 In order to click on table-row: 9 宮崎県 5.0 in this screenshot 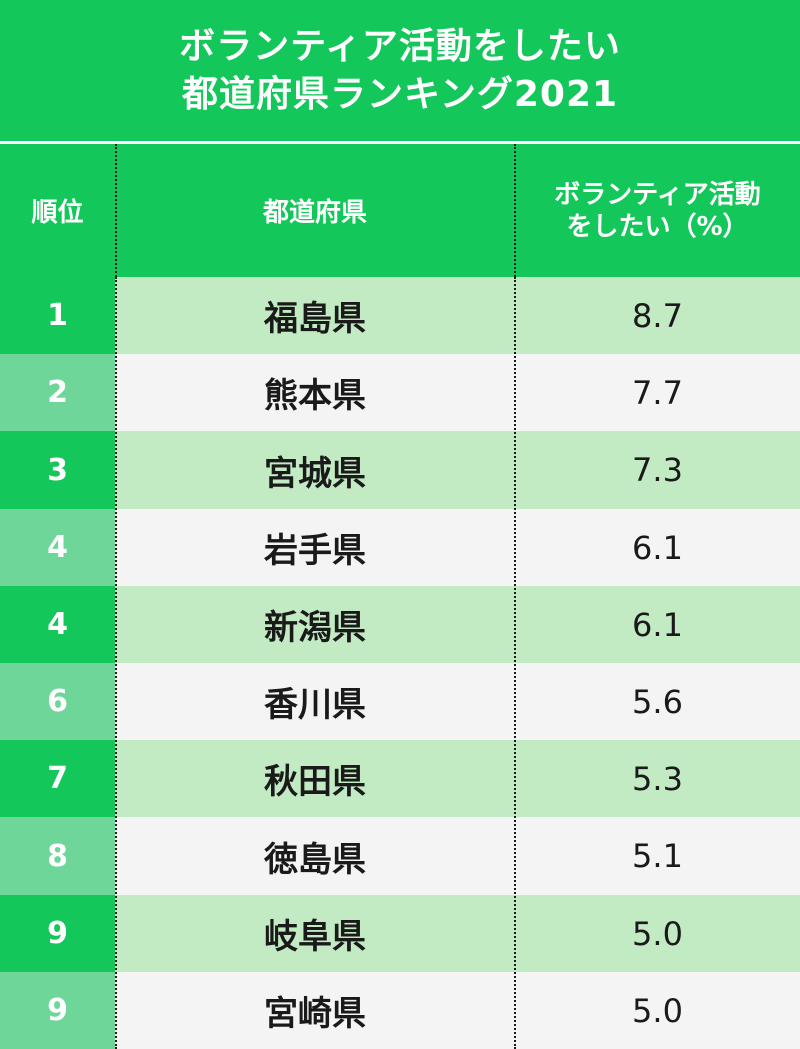, I will do `click(400, 1010)`.